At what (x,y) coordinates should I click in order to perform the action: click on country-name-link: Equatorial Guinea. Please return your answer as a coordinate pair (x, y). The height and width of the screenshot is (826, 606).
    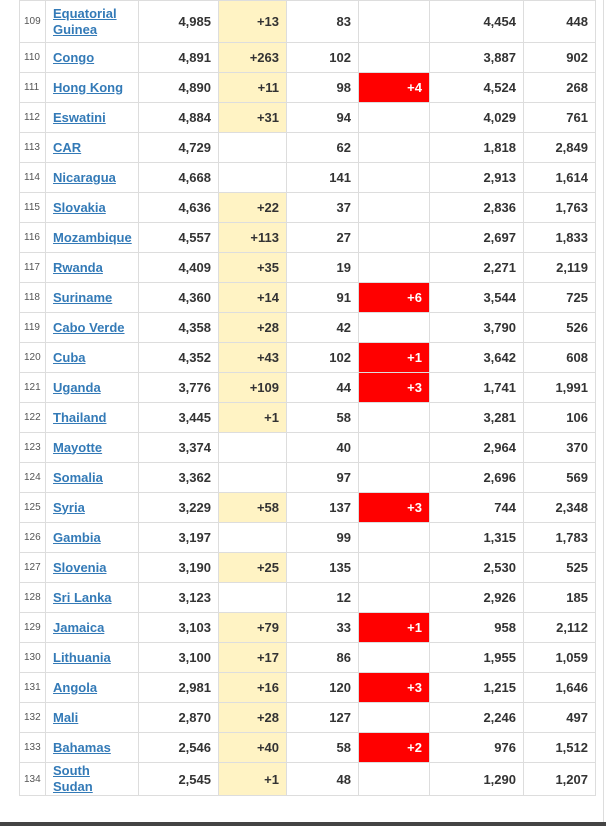
    Looking at the image, I should click on (85, 21).